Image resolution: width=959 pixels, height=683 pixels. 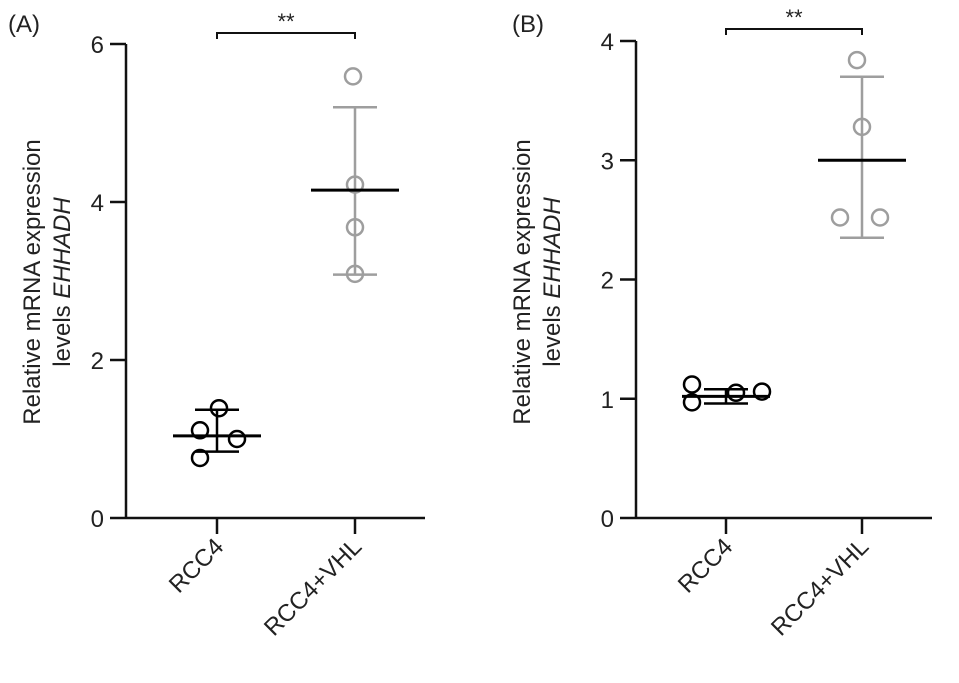 What do you see at coordinates (97, 45) in the screenshot?
I see `y-tick-label: 6` at bounding box center [97, 45].